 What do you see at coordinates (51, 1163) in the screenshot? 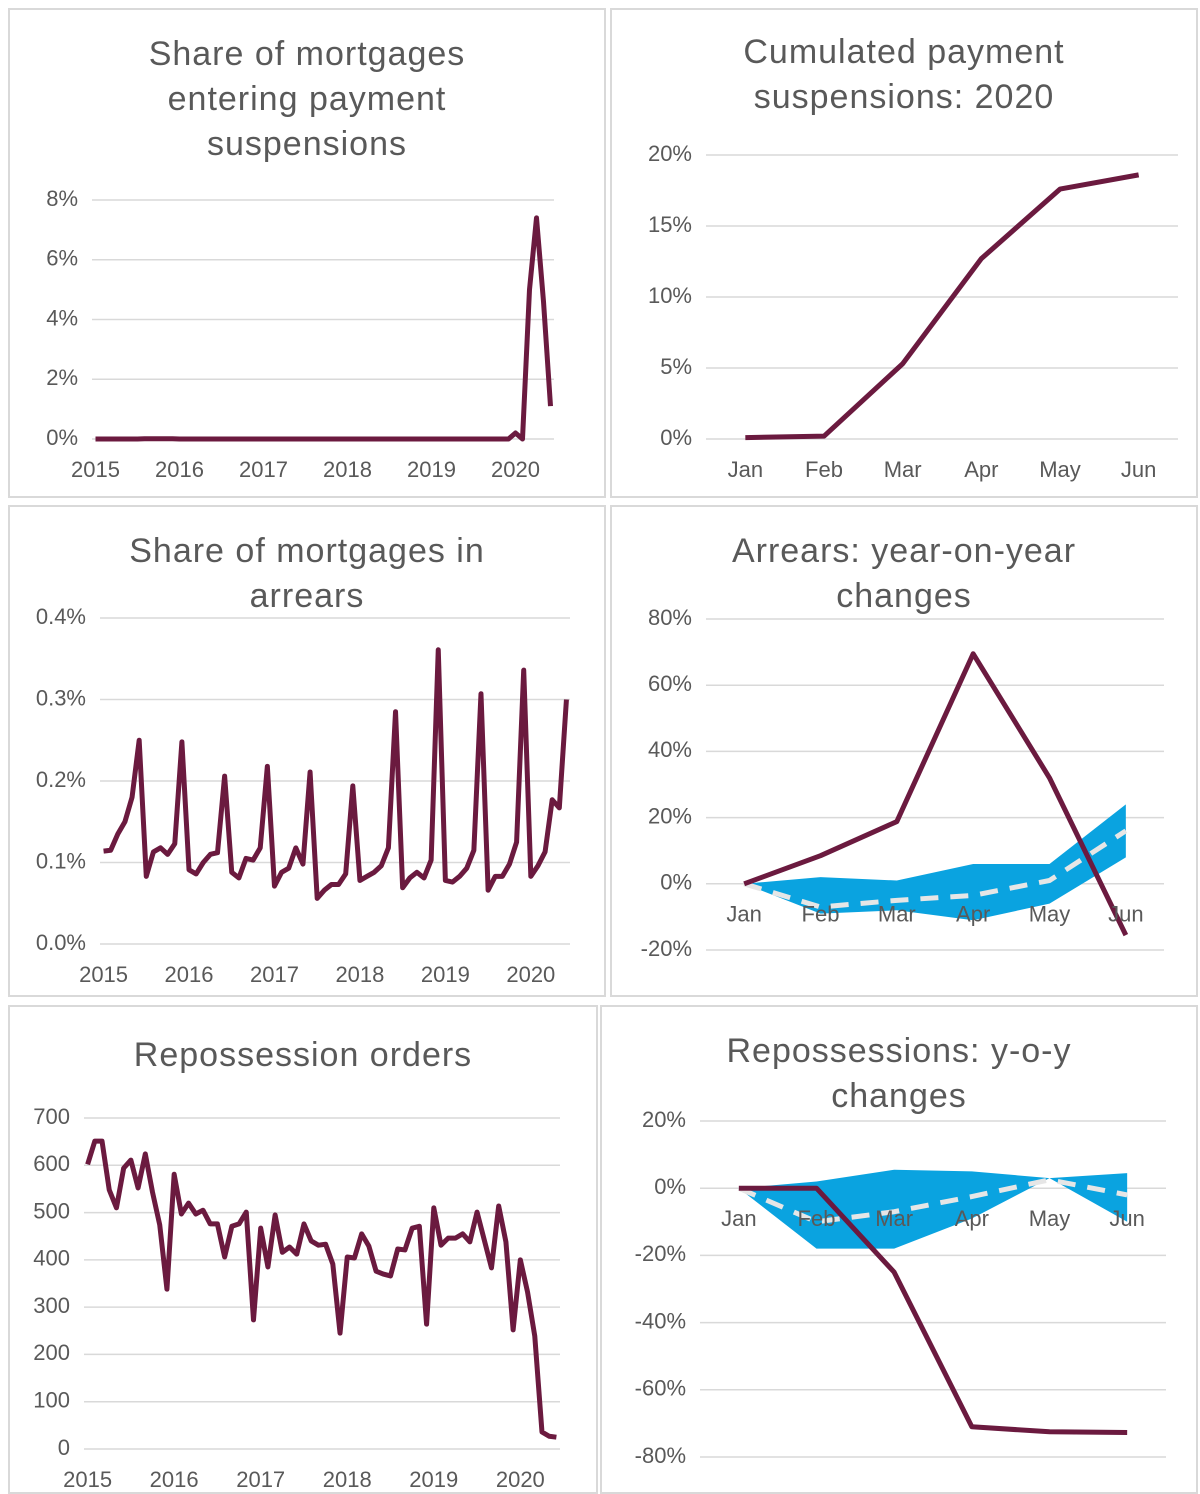
I see `y-tick-label: 600` at bounding box center [51, 1163].